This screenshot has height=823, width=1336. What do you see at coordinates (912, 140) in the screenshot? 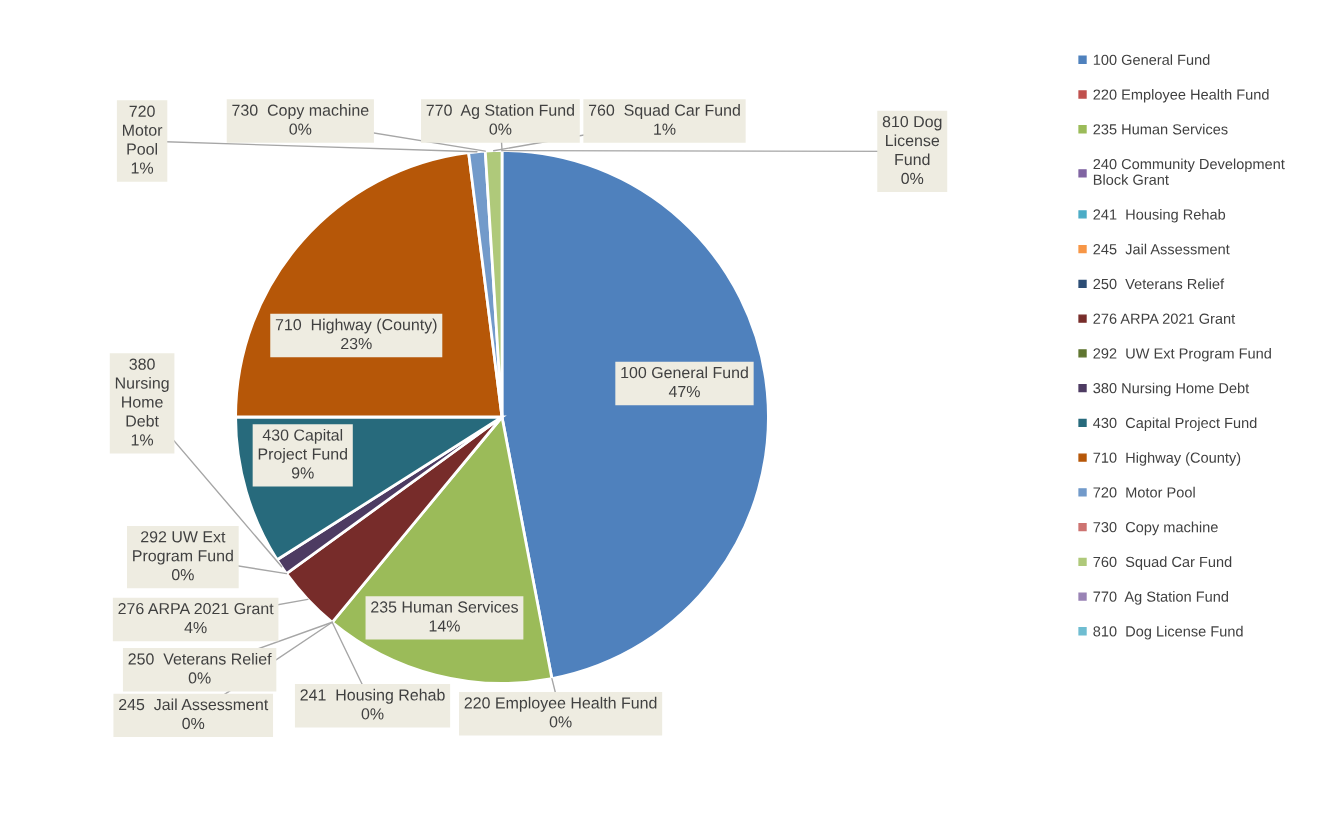
I see `category-label: 810 Dog License Fund` at bounding box center [912, 140].